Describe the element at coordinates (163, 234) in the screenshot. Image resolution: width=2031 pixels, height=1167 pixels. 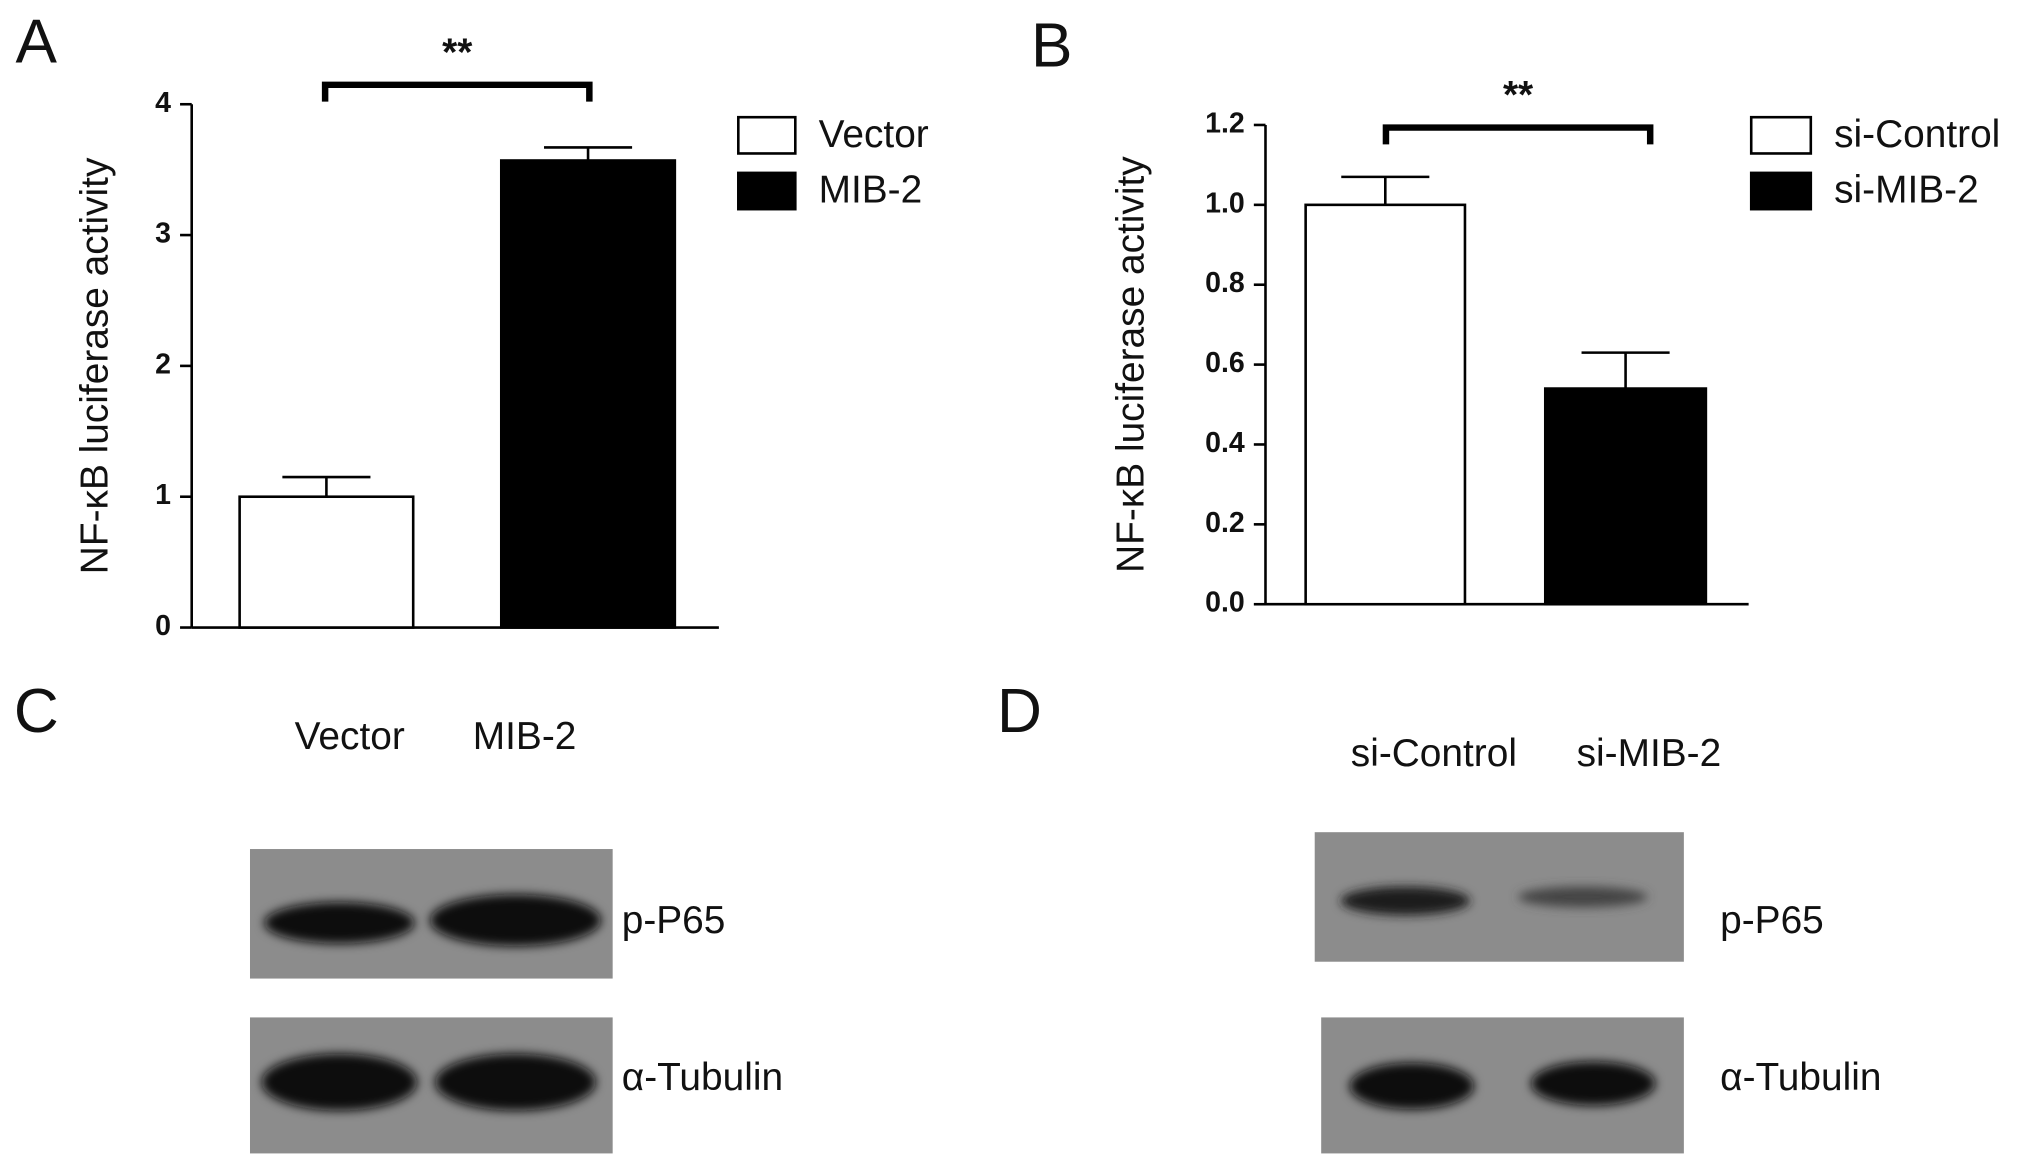
I see `y-tick-label: 3` at that location.